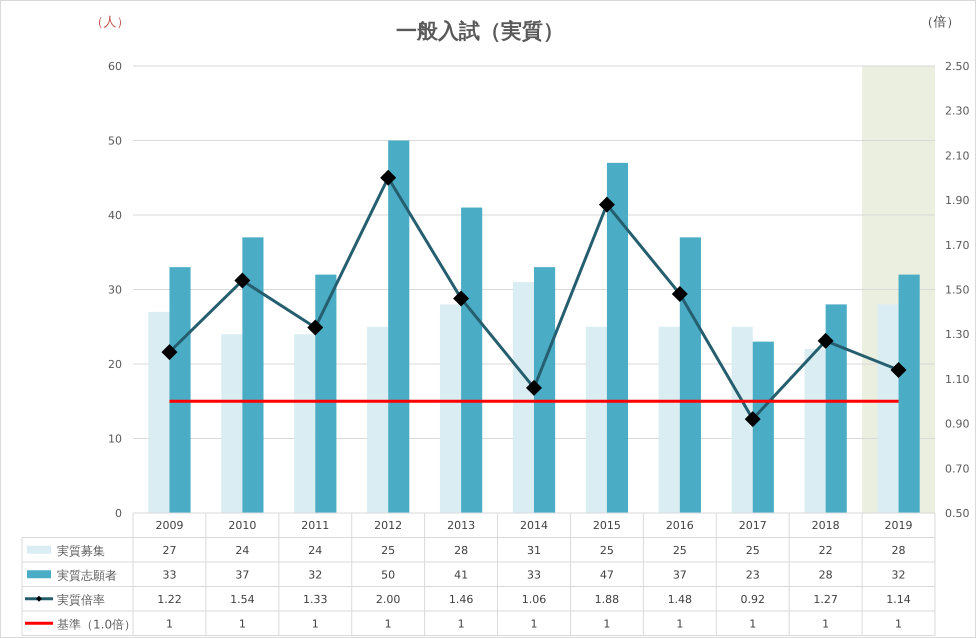 Image resolution: width=976 pixels, height=638 pixels. What do you see at coordinates (957, 335) in the screenshot?
I see `y2-tick-label: 1.30` at bounding box center [957, 335].